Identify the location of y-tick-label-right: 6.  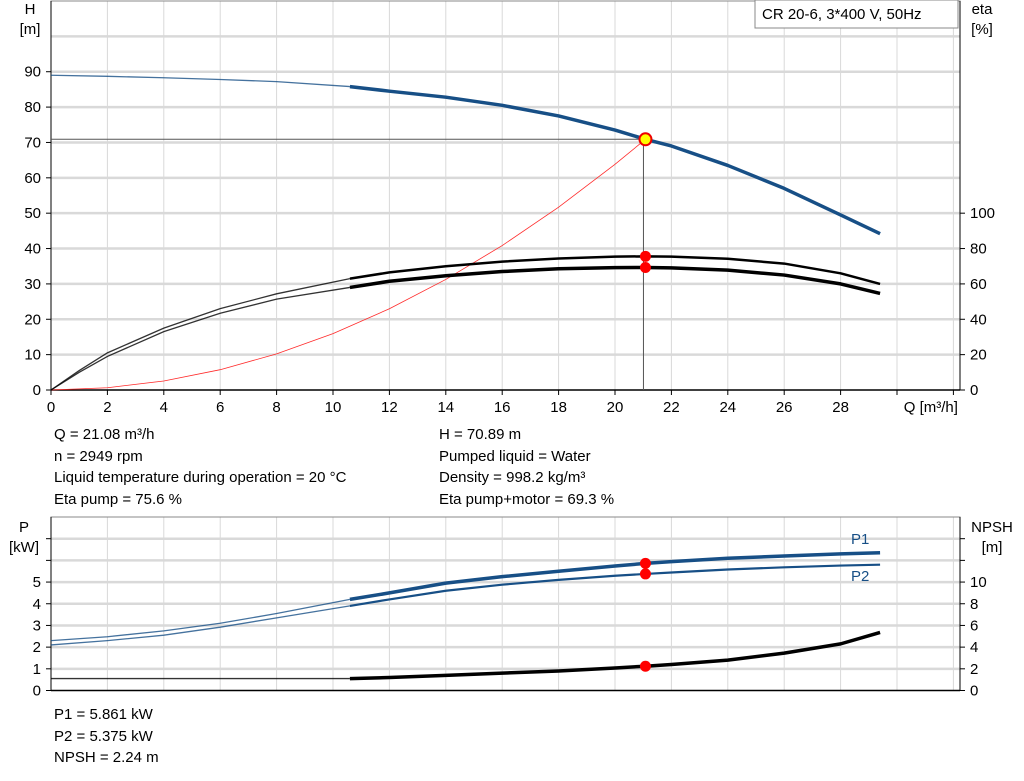
(974, 625).